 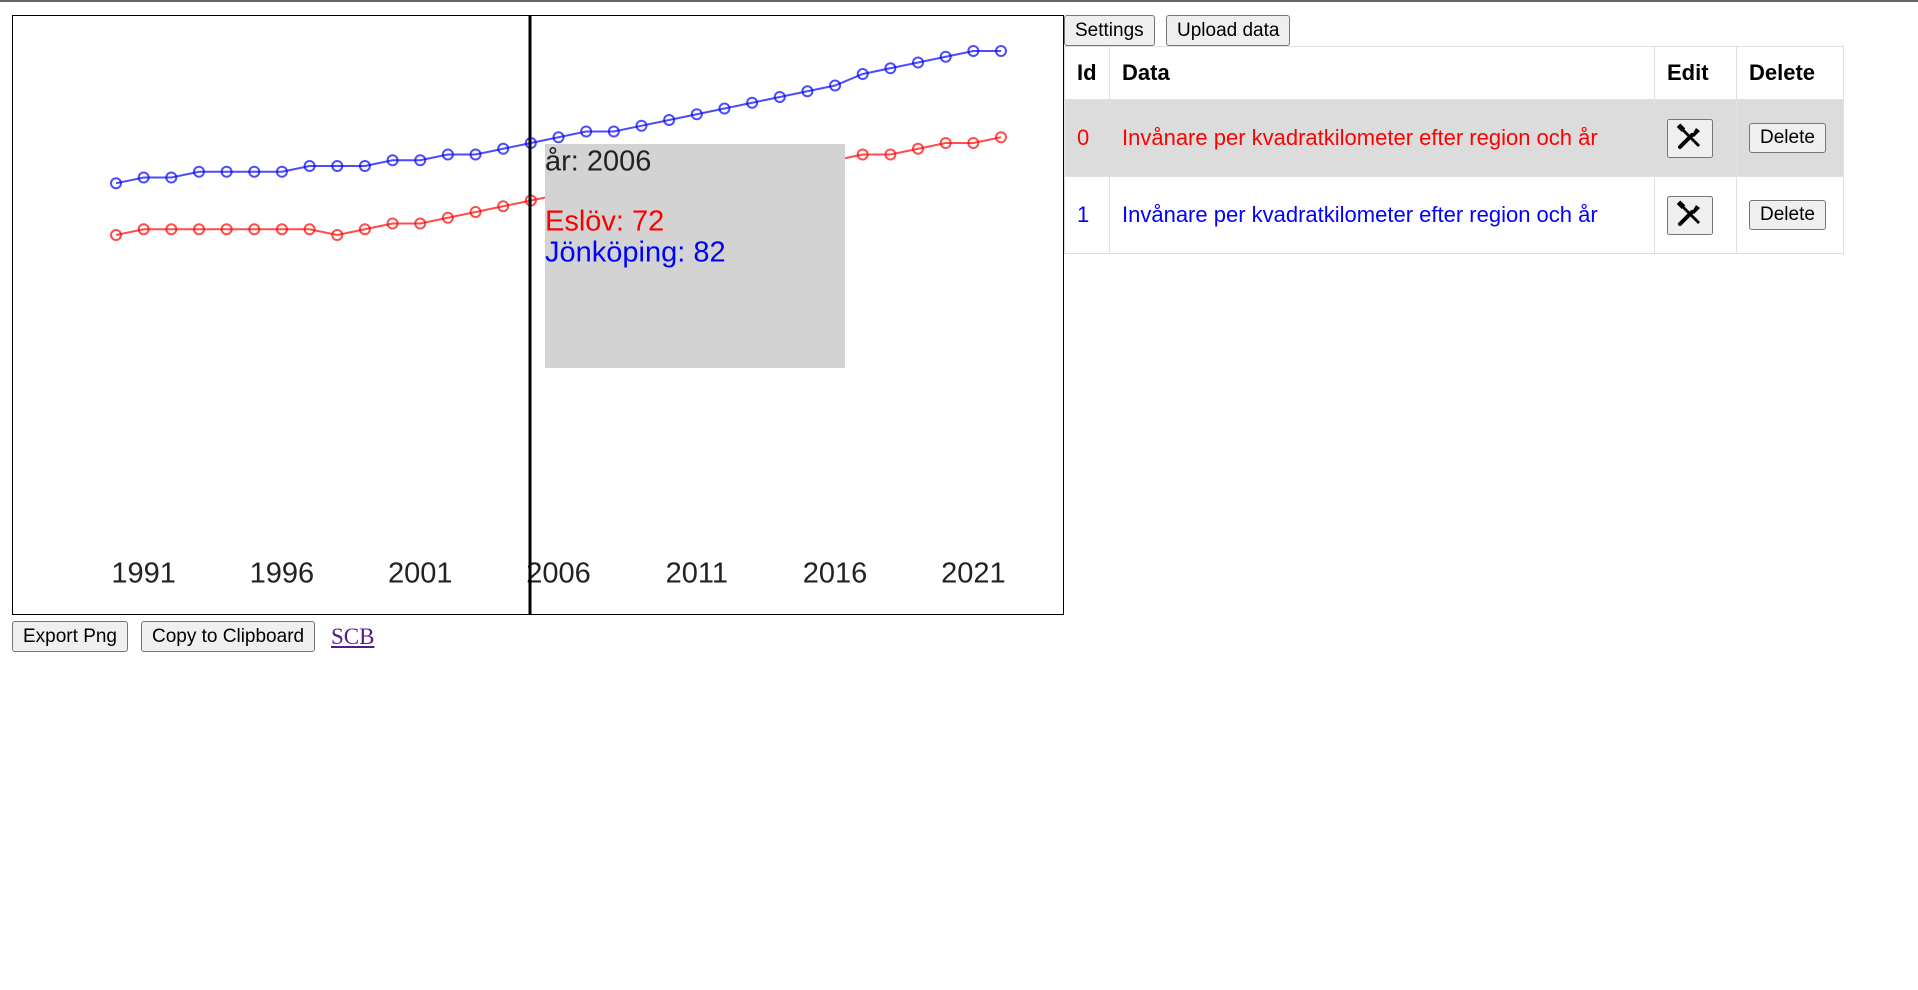 I want to click on scb-link: SCB, so click(x=353, y=636).